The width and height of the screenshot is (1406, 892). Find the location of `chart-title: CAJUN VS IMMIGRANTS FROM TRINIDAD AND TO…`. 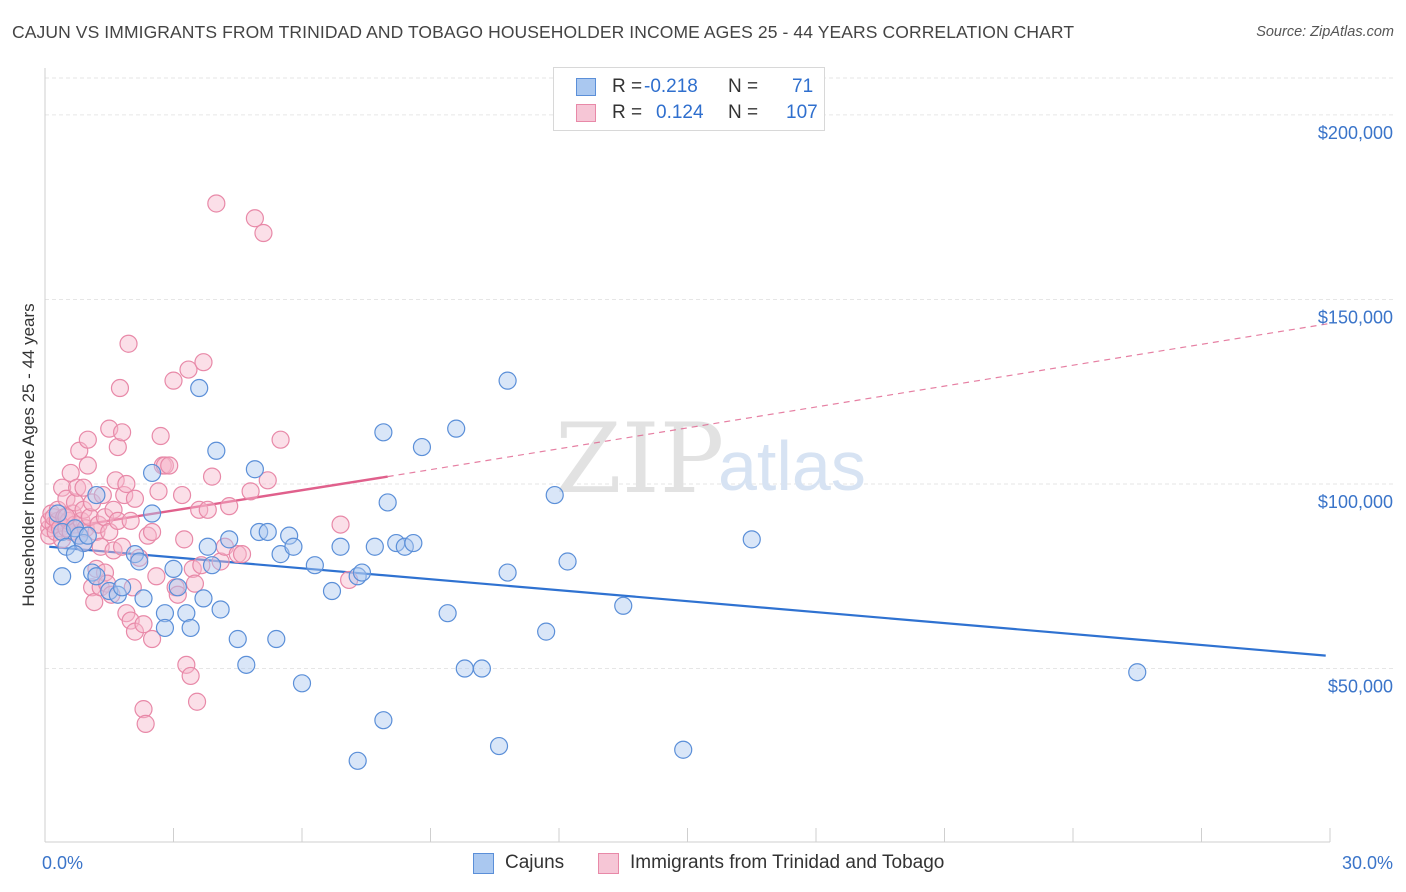

chart-title: CAJUN VS IMMIGRANTS FROM TRINIDAD AND TO… is located at coordinates (543, 32).